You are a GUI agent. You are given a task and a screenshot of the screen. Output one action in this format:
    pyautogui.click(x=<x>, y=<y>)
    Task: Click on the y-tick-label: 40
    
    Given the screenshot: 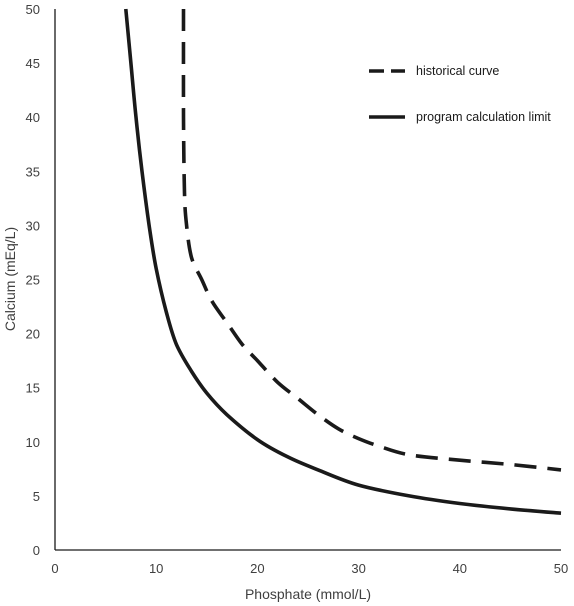 What is the action you would take?
    pyautogui.click(x=33, y=117)
    